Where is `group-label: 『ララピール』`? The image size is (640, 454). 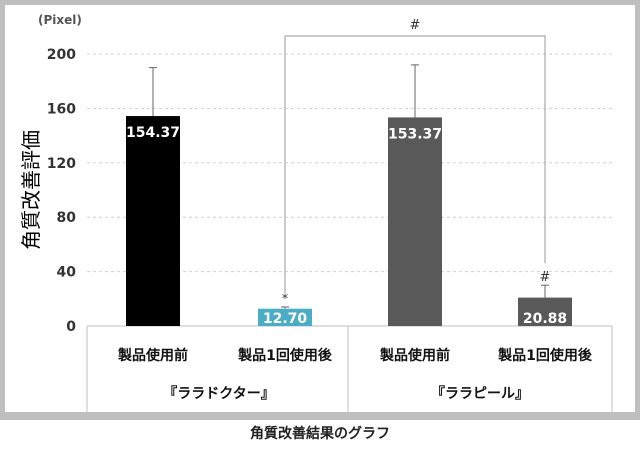
group-label: 『ララピール』 is located at coordinates (480, 393).